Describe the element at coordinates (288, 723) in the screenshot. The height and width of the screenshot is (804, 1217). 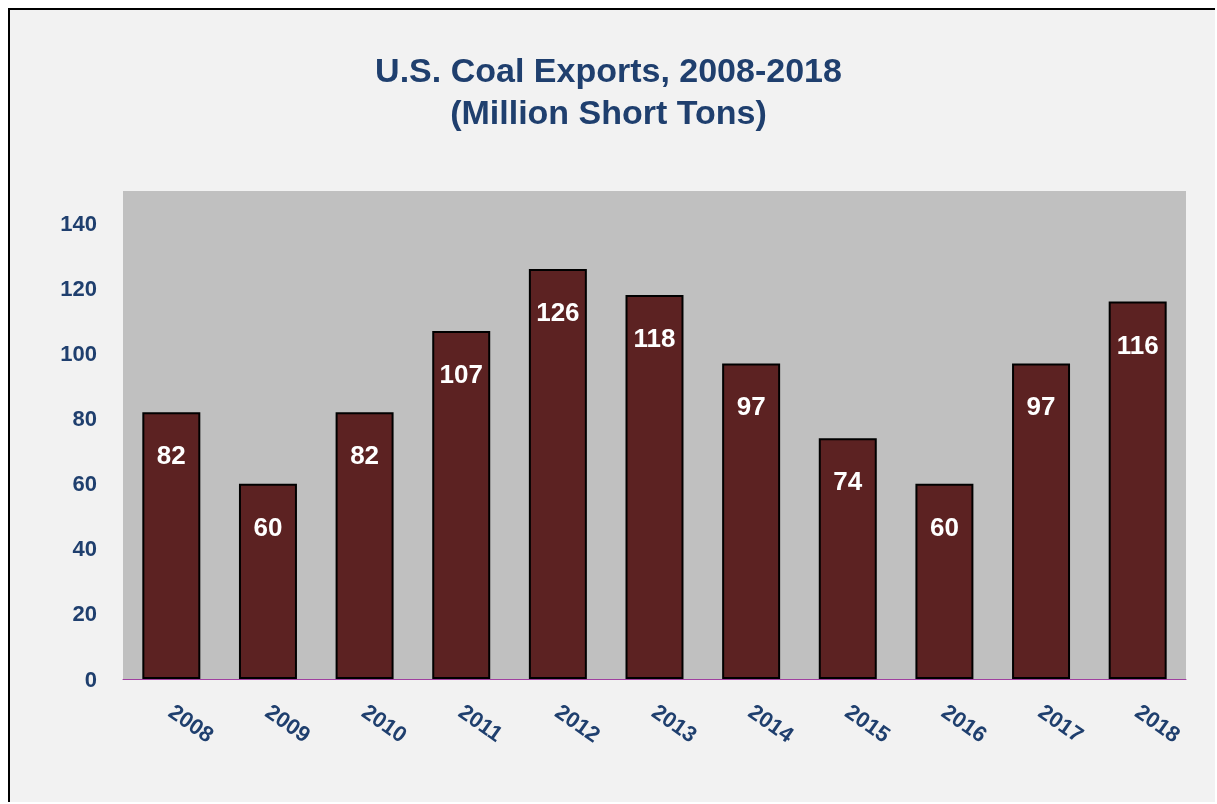
I see `x-tick-label: 2009` at that location.